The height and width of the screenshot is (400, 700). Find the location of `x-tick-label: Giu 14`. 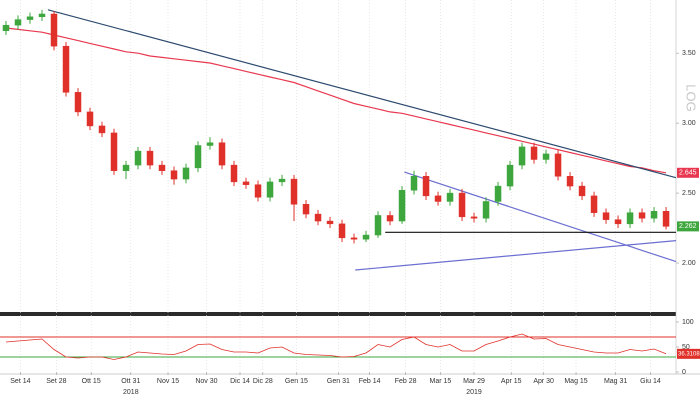

x-tick-label: Giu 14 is located at coordinates (650, 381).